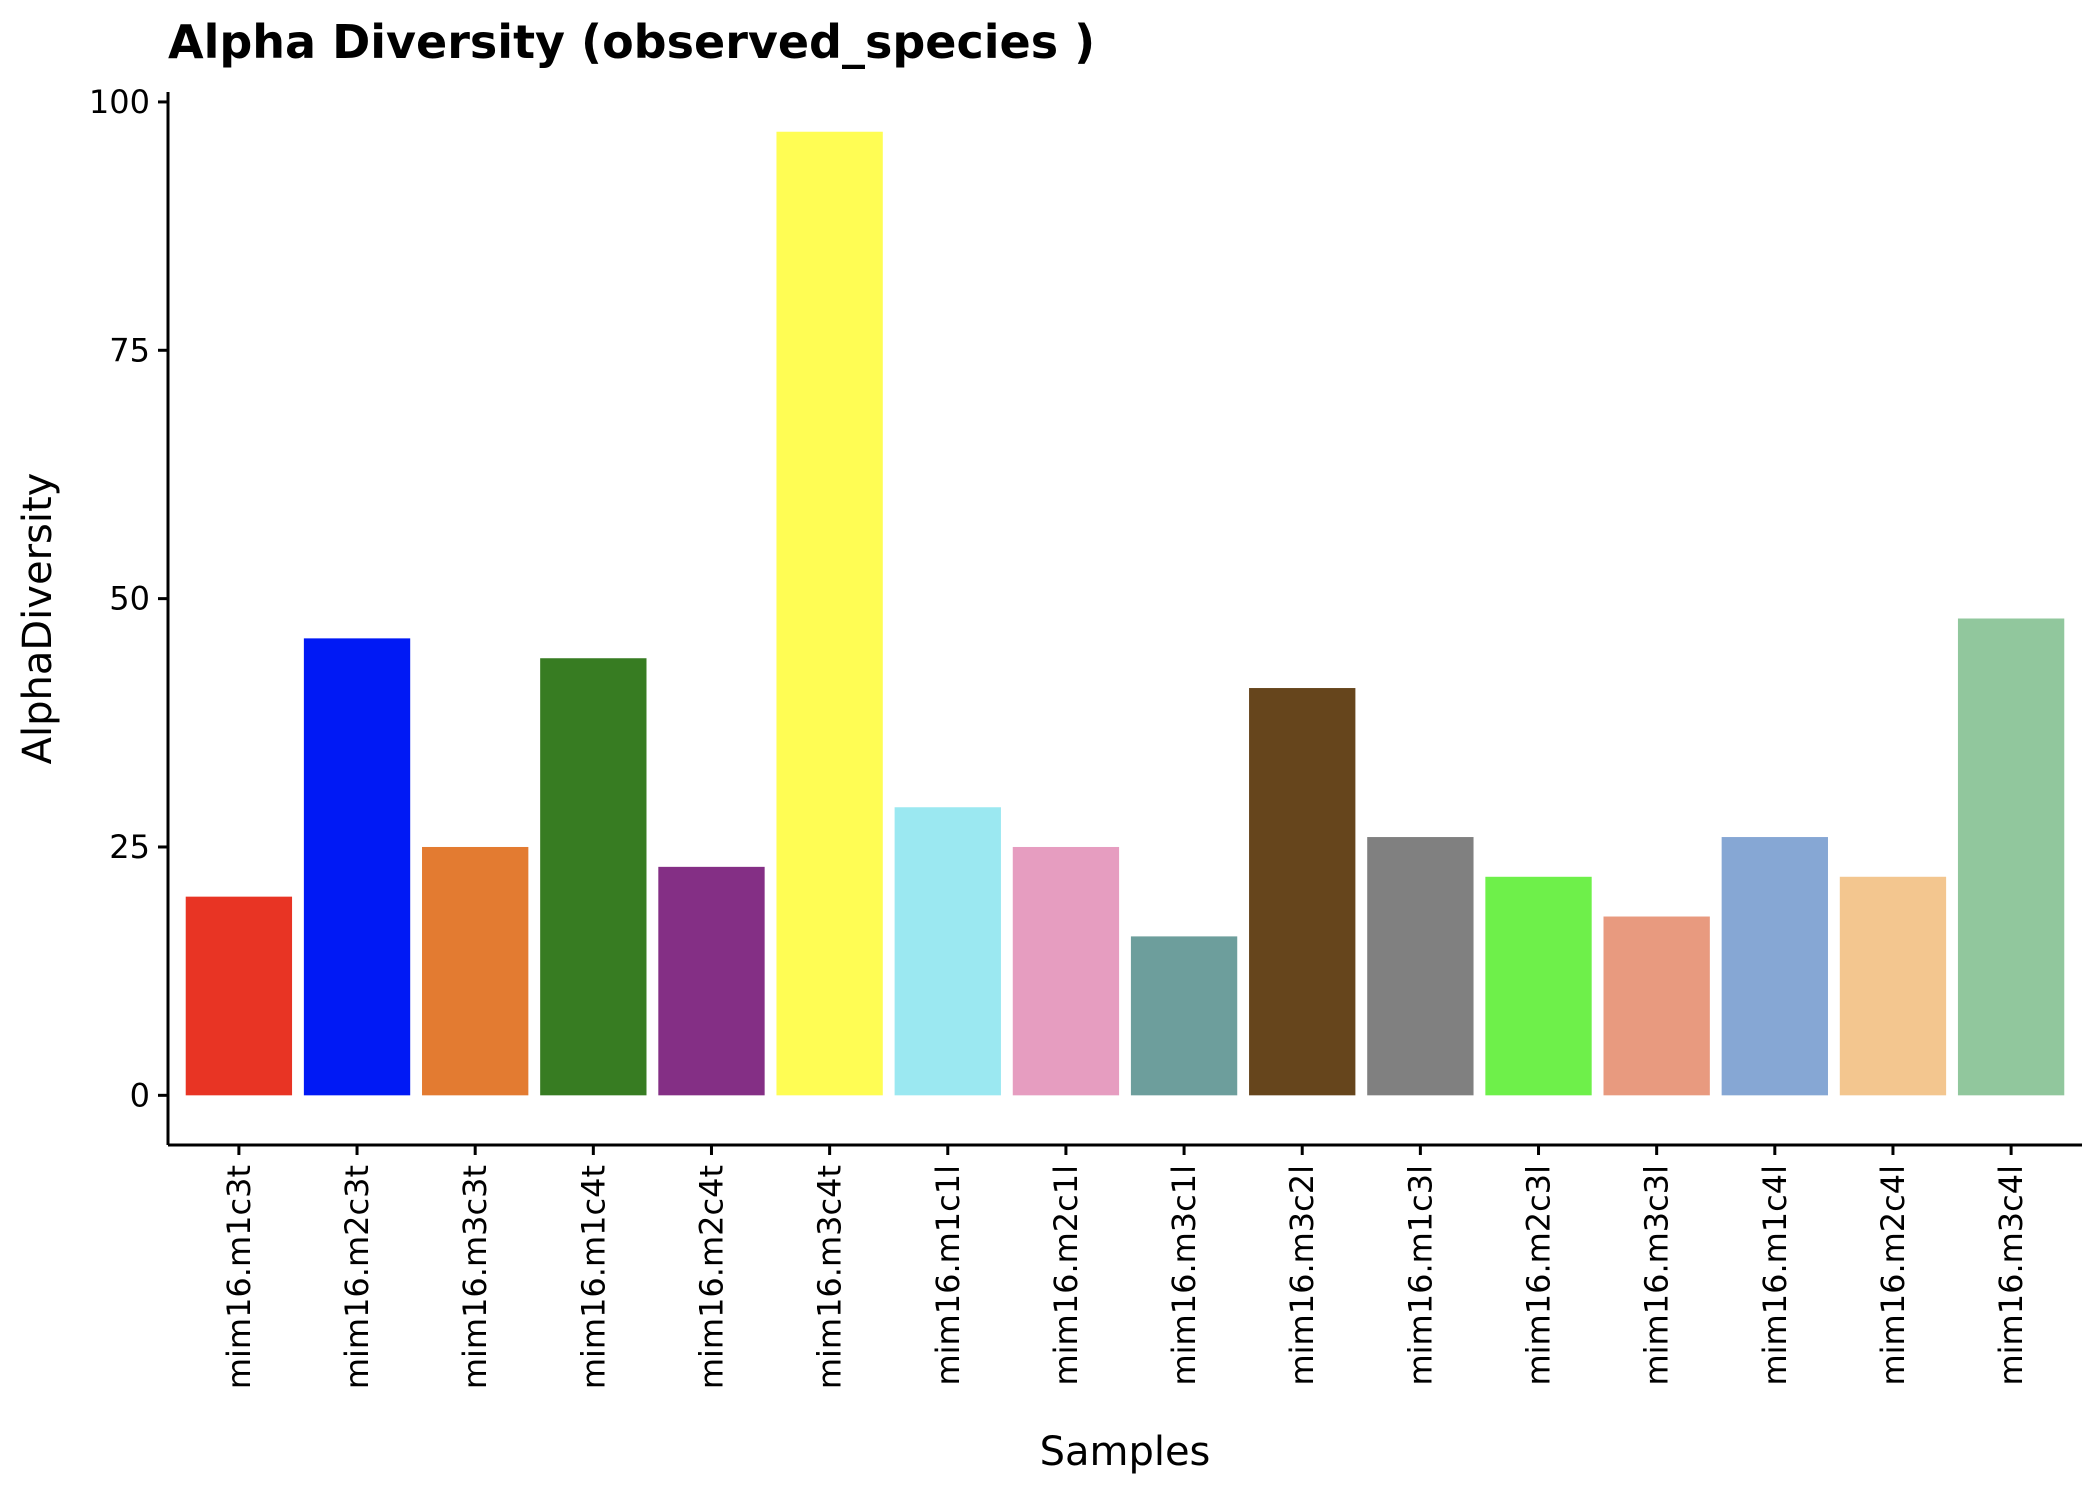 This screenshot has height=1504, width=2100. What do you see at coordinates (38, 619) in the screenshot?
I see `y-axis-title: AlphaDiversity` at bounding box center [38, 619].